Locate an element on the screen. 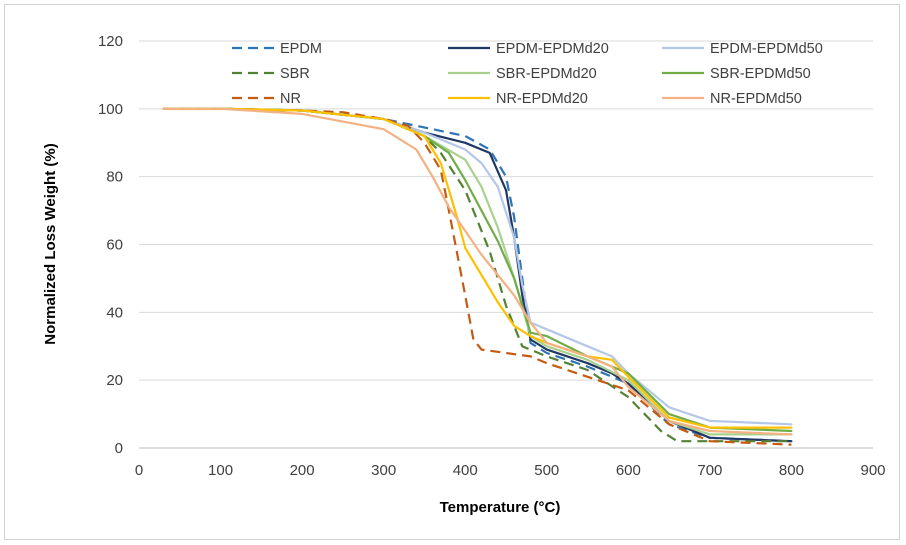 This screenshot has width=906, height=545. x-tick-label: 100 is located at coordinates (220, 470).